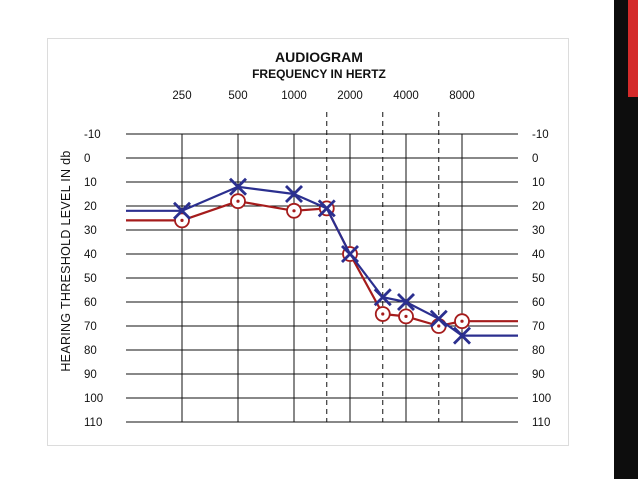  I want to click on x-tick-label: 4000, so click(406, 96).